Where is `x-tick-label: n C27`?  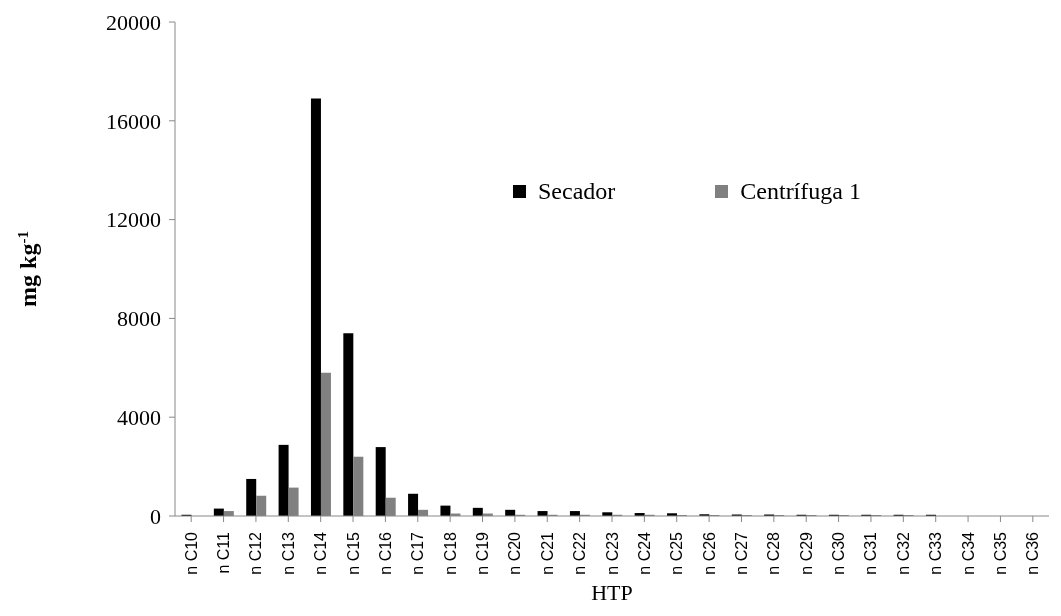
x-tick-label: n C27 is located at coordinates (741, 553).